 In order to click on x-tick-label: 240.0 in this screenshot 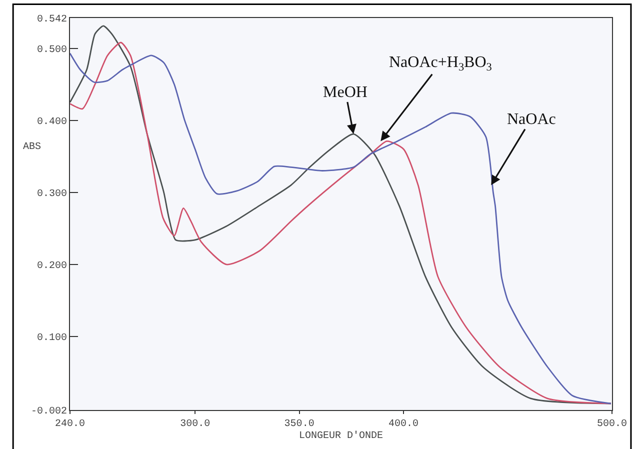, I will do `click(70, 424)`.